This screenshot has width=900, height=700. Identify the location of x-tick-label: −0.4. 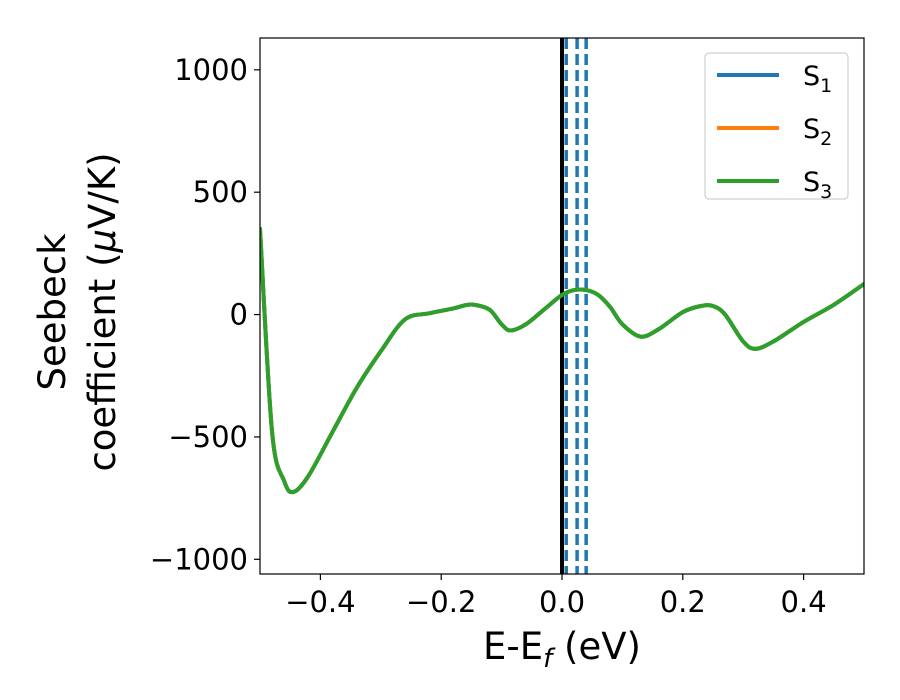
(320, 602).